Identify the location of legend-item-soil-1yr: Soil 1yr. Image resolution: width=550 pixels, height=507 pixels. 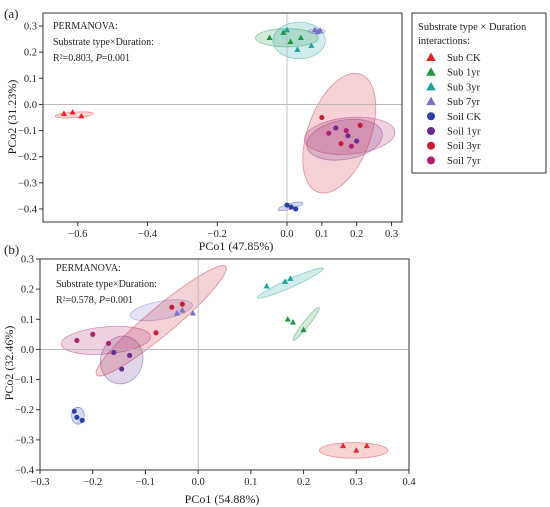
(454, 132).